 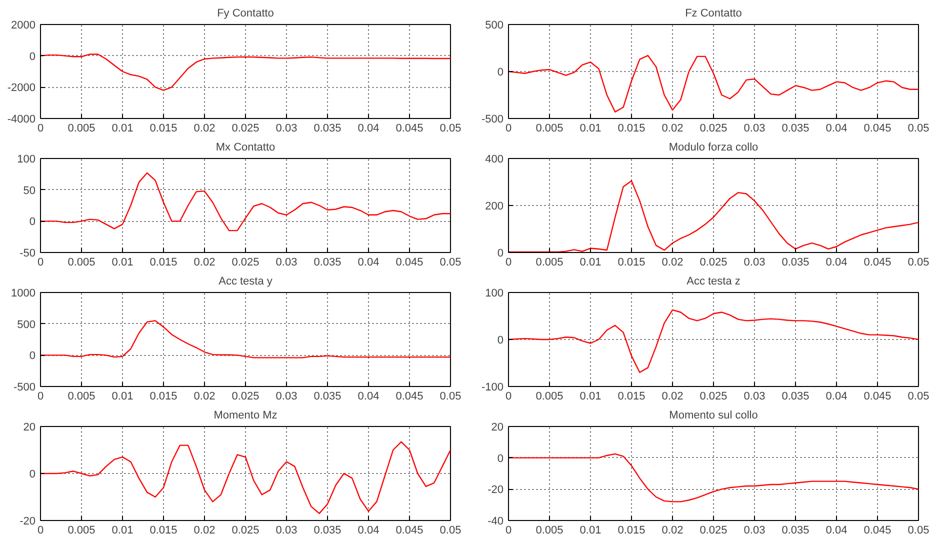 What do you see at coordinates (494, 206) in the screenshot?
I see `y-tick-label: 200` at bounding box center [494, 206].